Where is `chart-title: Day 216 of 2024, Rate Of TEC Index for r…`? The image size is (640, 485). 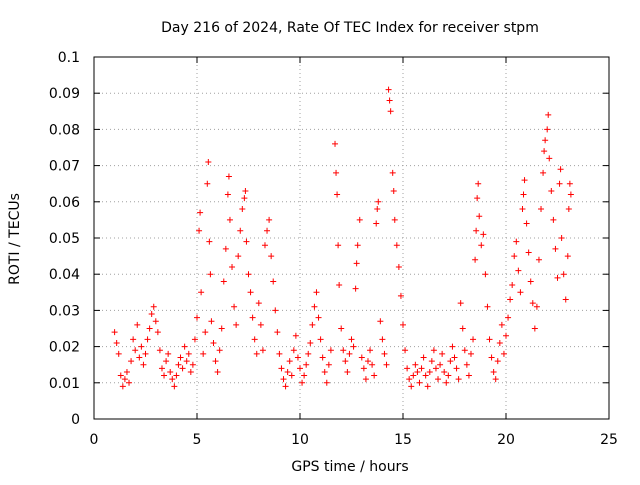 chart-title: Day 216 of 2024, Rate Of TEC Index for r… is located at coordinates (350, 28).